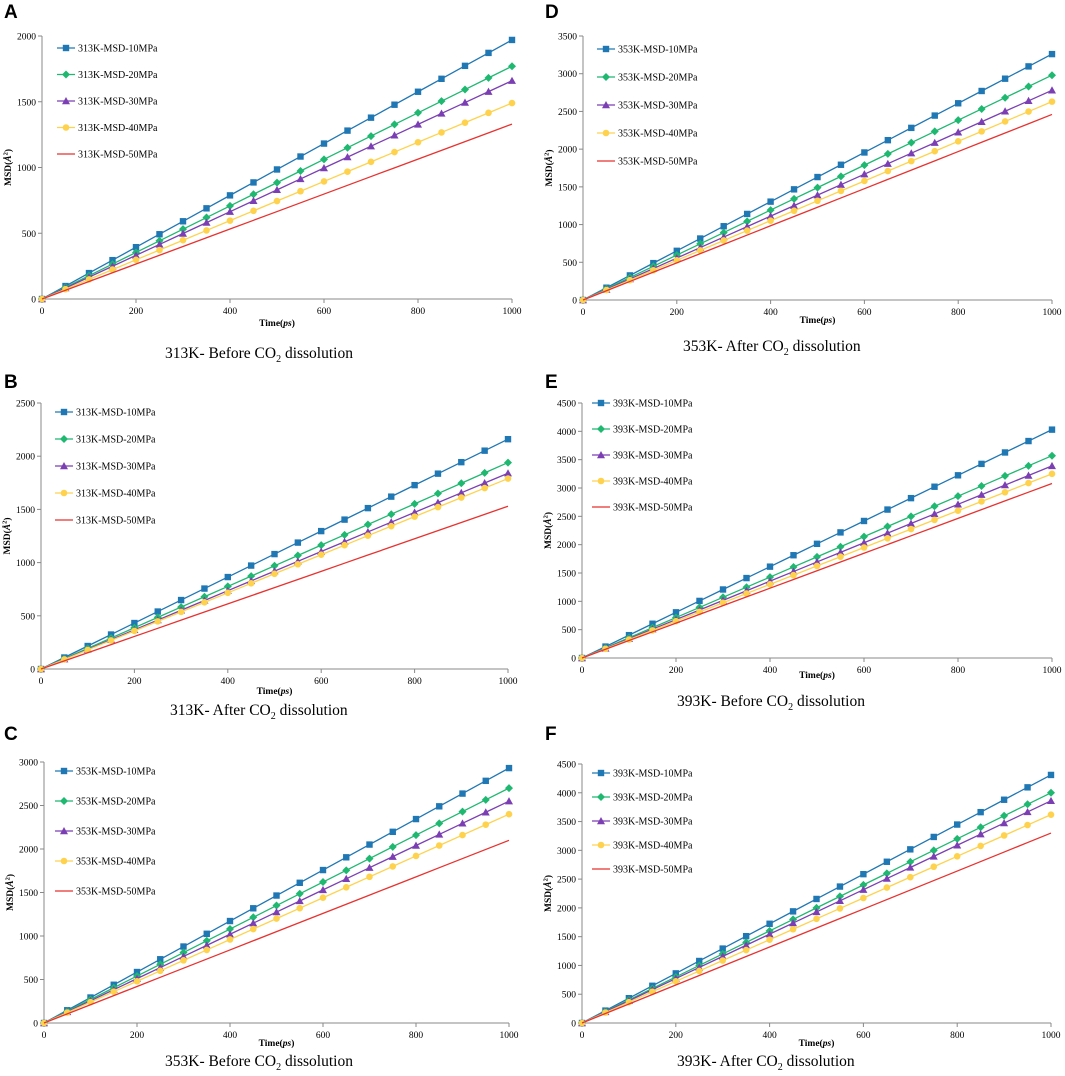  I want to click on panel-letter: A, so click(11, 12).